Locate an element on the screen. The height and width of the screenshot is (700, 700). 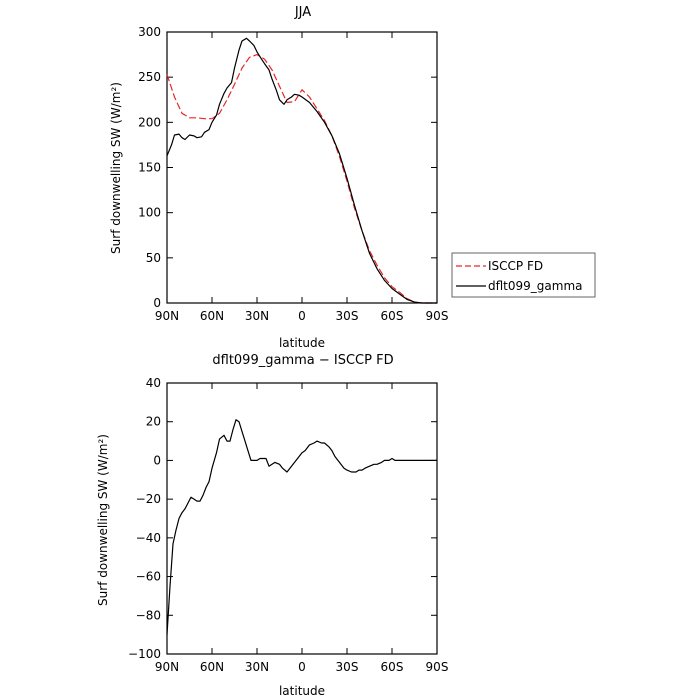
y-tick-label: −40 is located at coordinates (148, 538).